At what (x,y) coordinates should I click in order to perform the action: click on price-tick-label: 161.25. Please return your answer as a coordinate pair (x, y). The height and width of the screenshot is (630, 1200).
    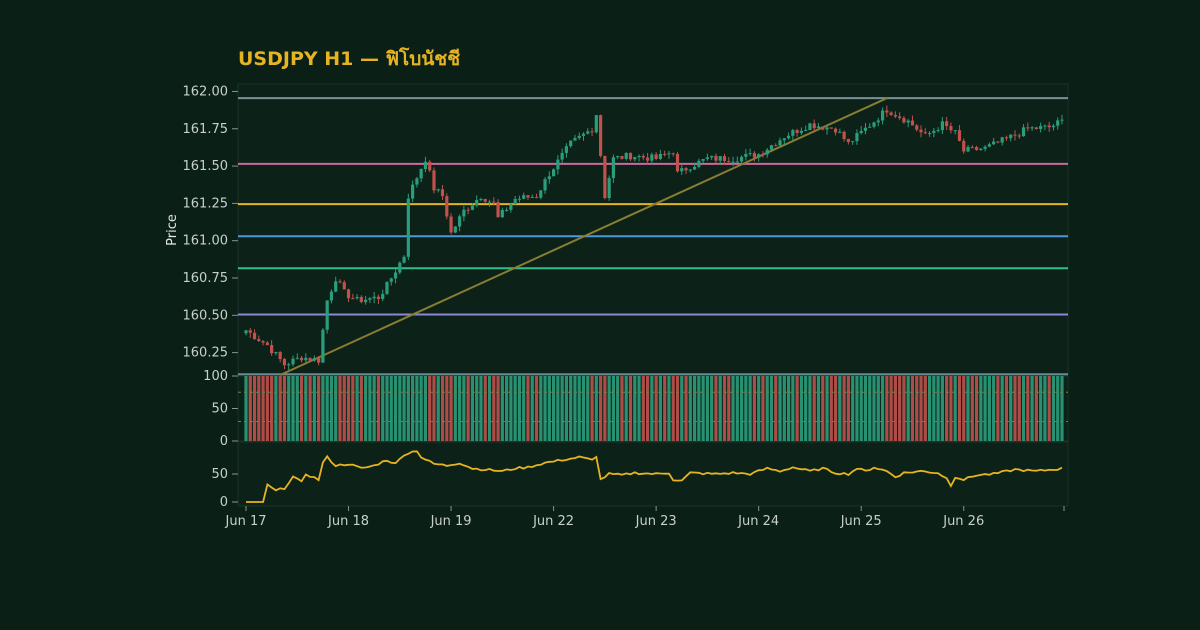
    Looking at the image, I should click on (206, 203).